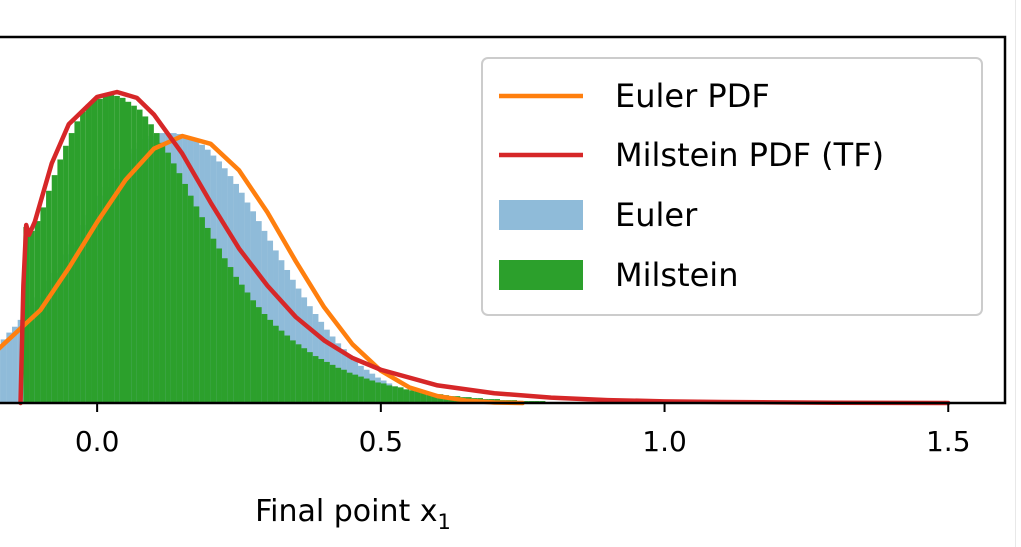 The image size is (1021, 547). What do you see at coordinates (676, 275) in the screenshot?
I see `legend-label-milstein: Milstein` at bounding box center [676, 275].